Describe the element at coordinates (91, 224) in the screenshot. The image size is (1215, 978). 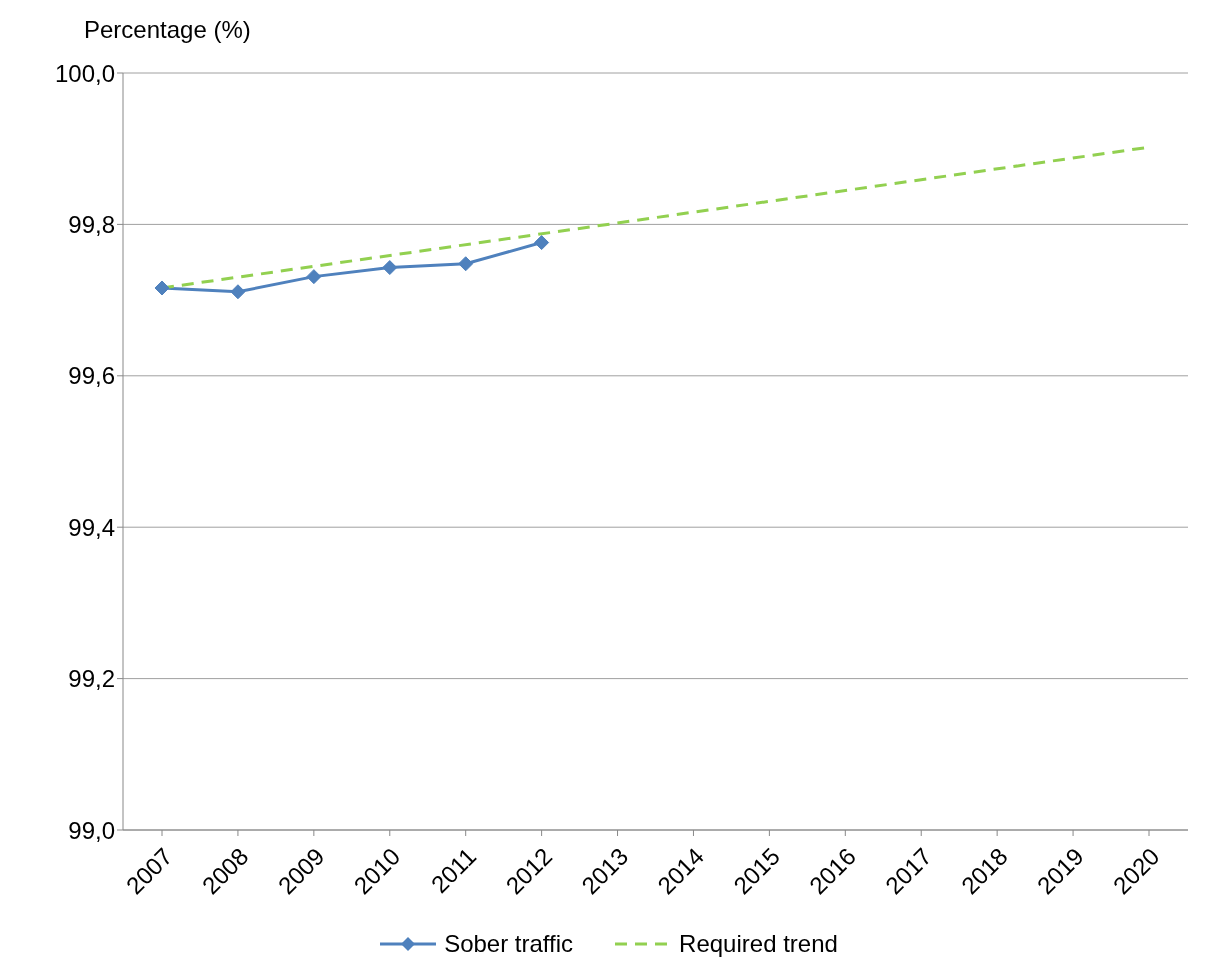
I see `y-tick-label: 99,8` at that location.